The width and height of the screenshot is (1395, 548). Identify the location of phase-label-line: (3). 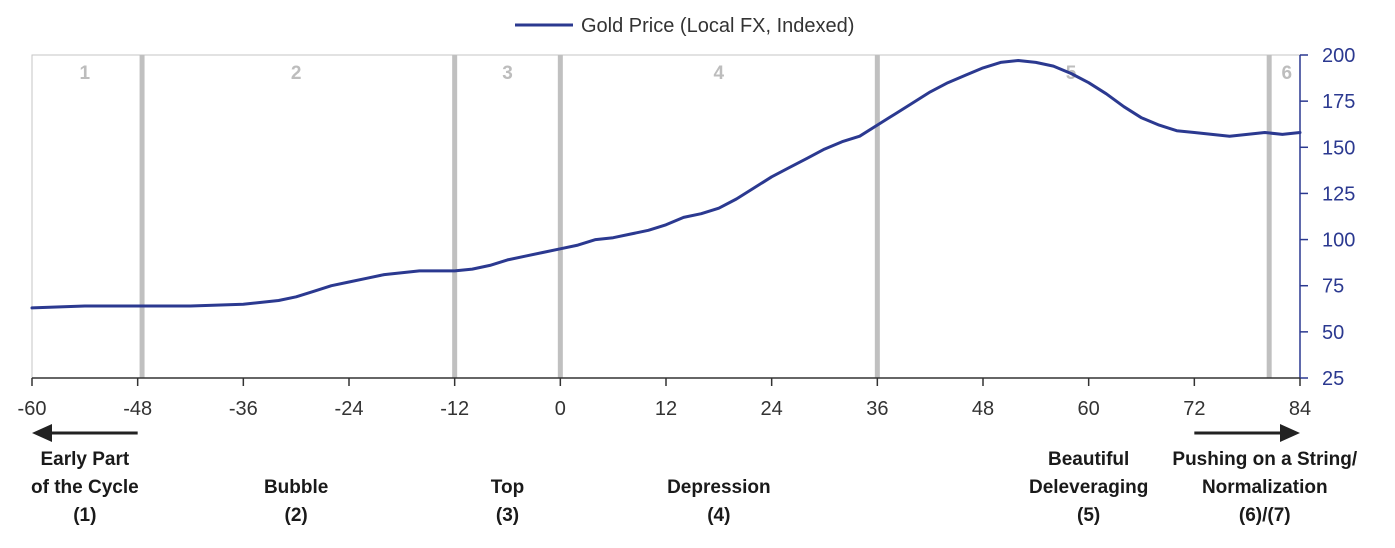
(507, 515).